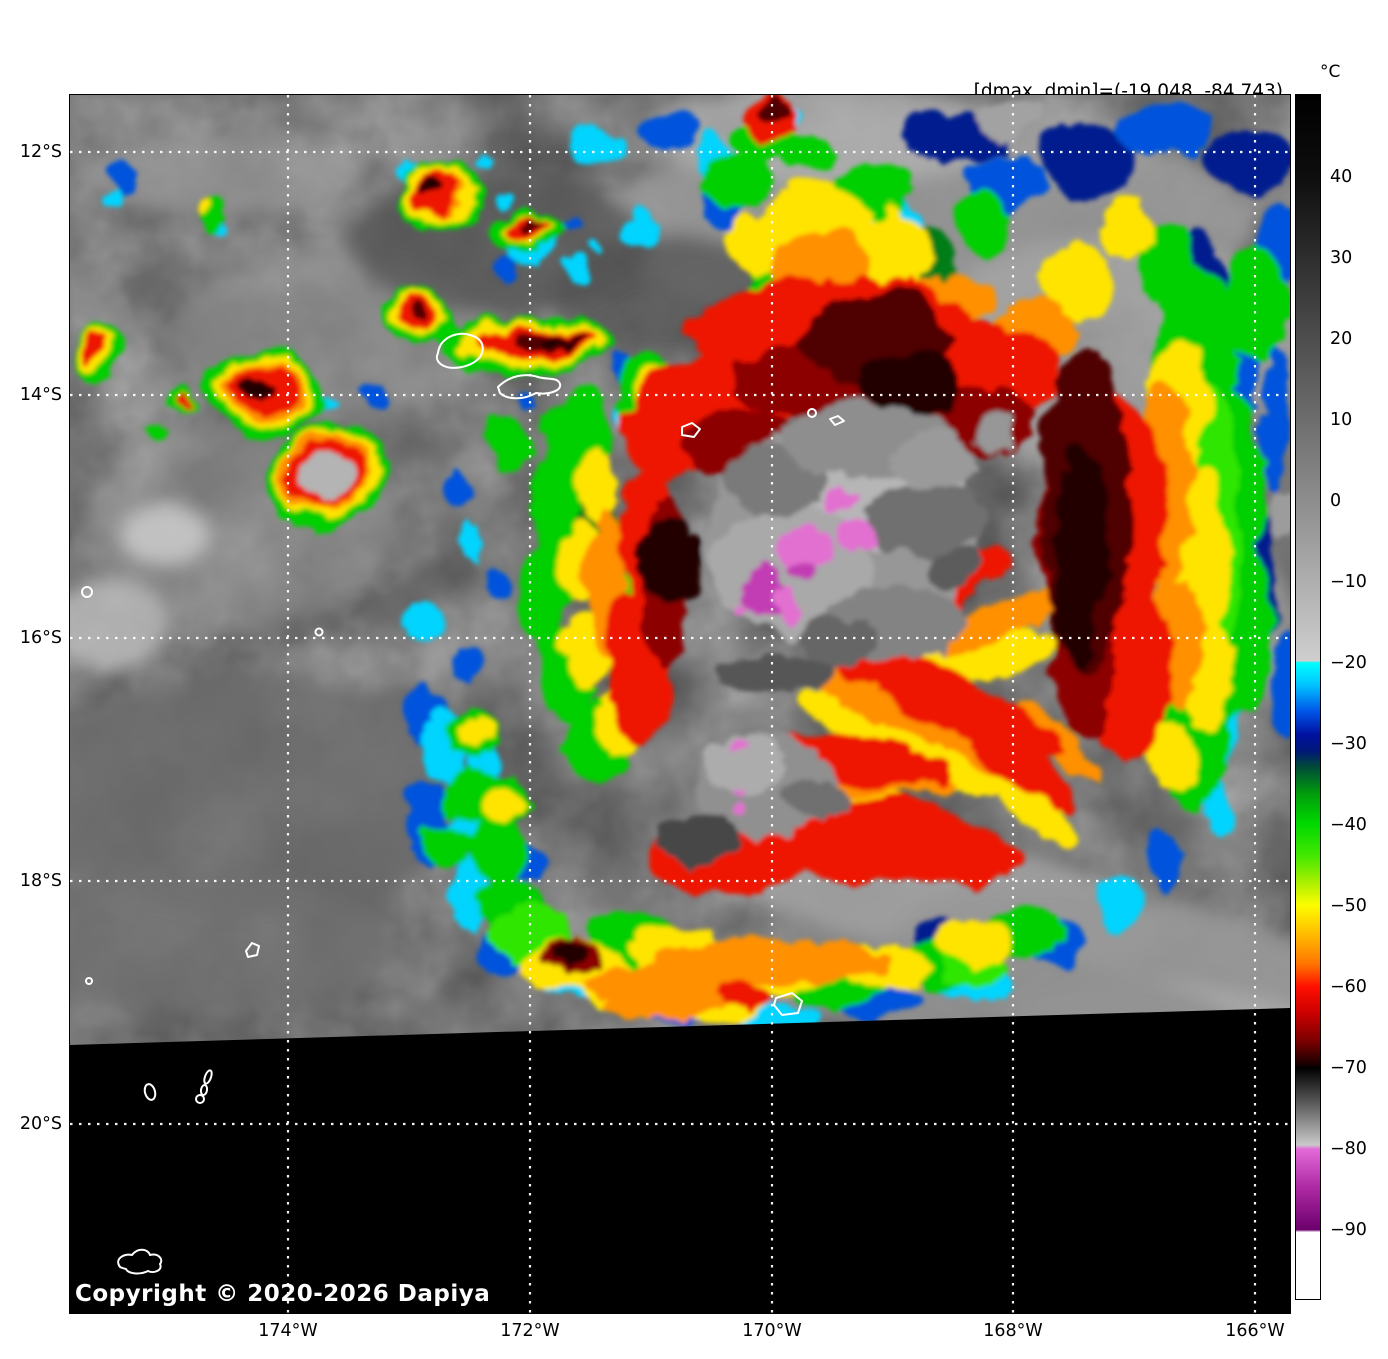 This screenshot has height=1359, width=1388. What do you see at coordinates (283, 1294) in the screenshot?
I see `copyright-notice: Copyright © 2020-2026 Dapiya` at bounding box center [283, 1294].